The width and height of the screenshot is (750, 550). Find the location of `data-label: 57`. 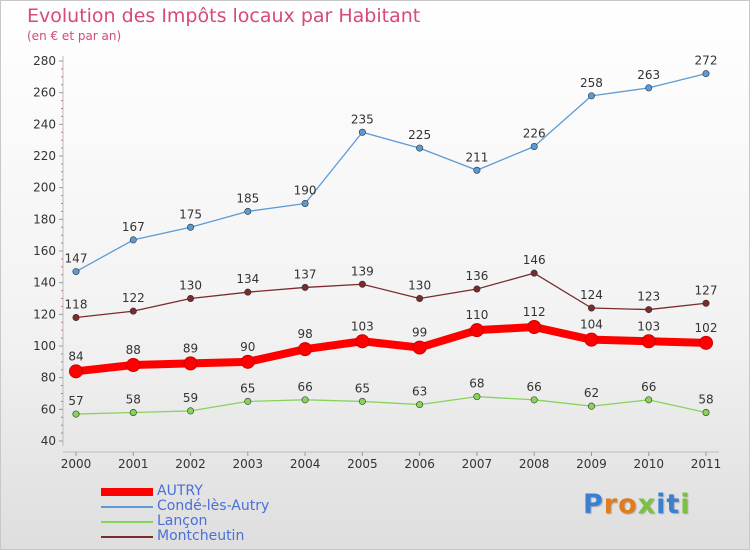

data-label: 57 is located at coordinates (75, 401).